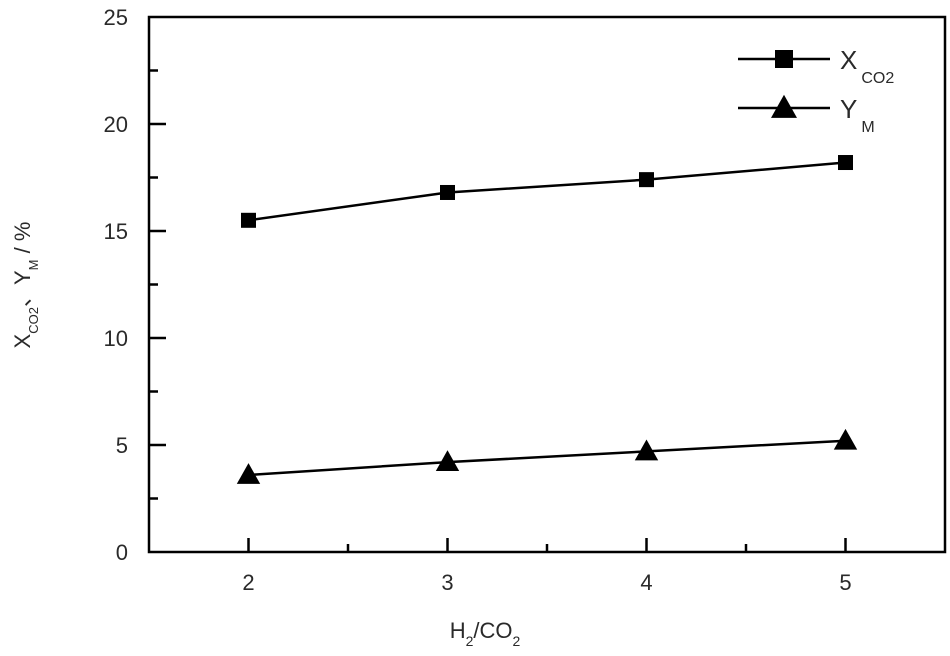  I want to click on y-tick-label: 15, so click(116, 231).